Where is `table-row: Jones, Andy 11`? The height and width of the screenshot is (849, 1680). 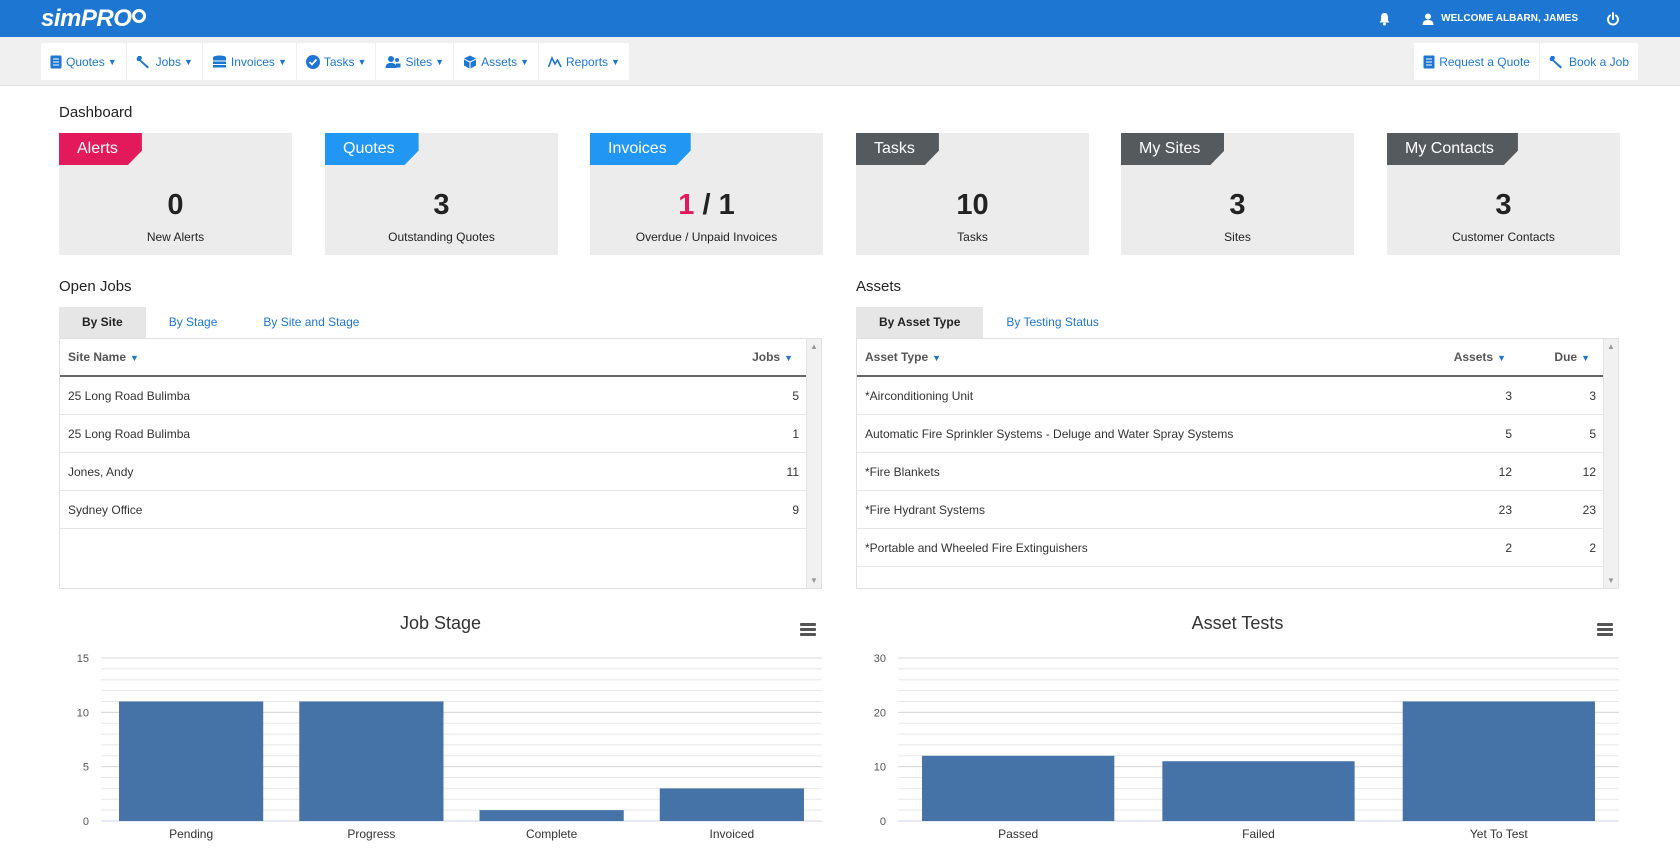
table-row: Jones, Andy 11 is located at coordinates (433, 472).